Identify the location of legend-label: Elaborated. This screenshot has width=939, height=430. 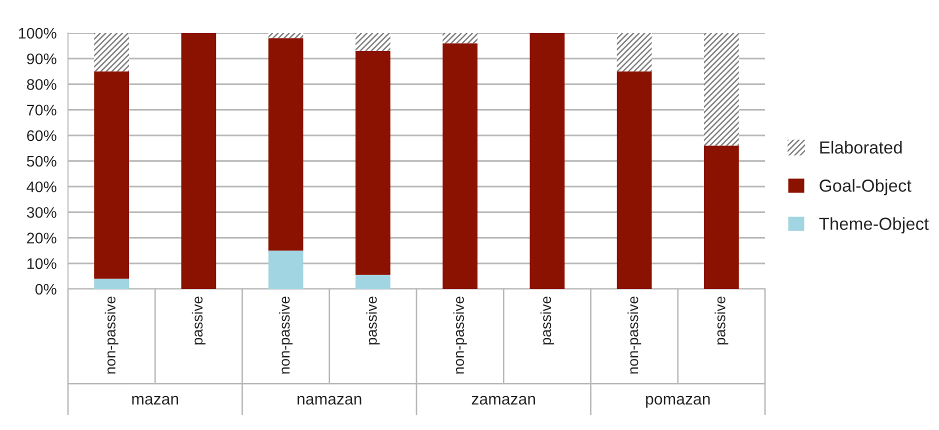
(861, 147).